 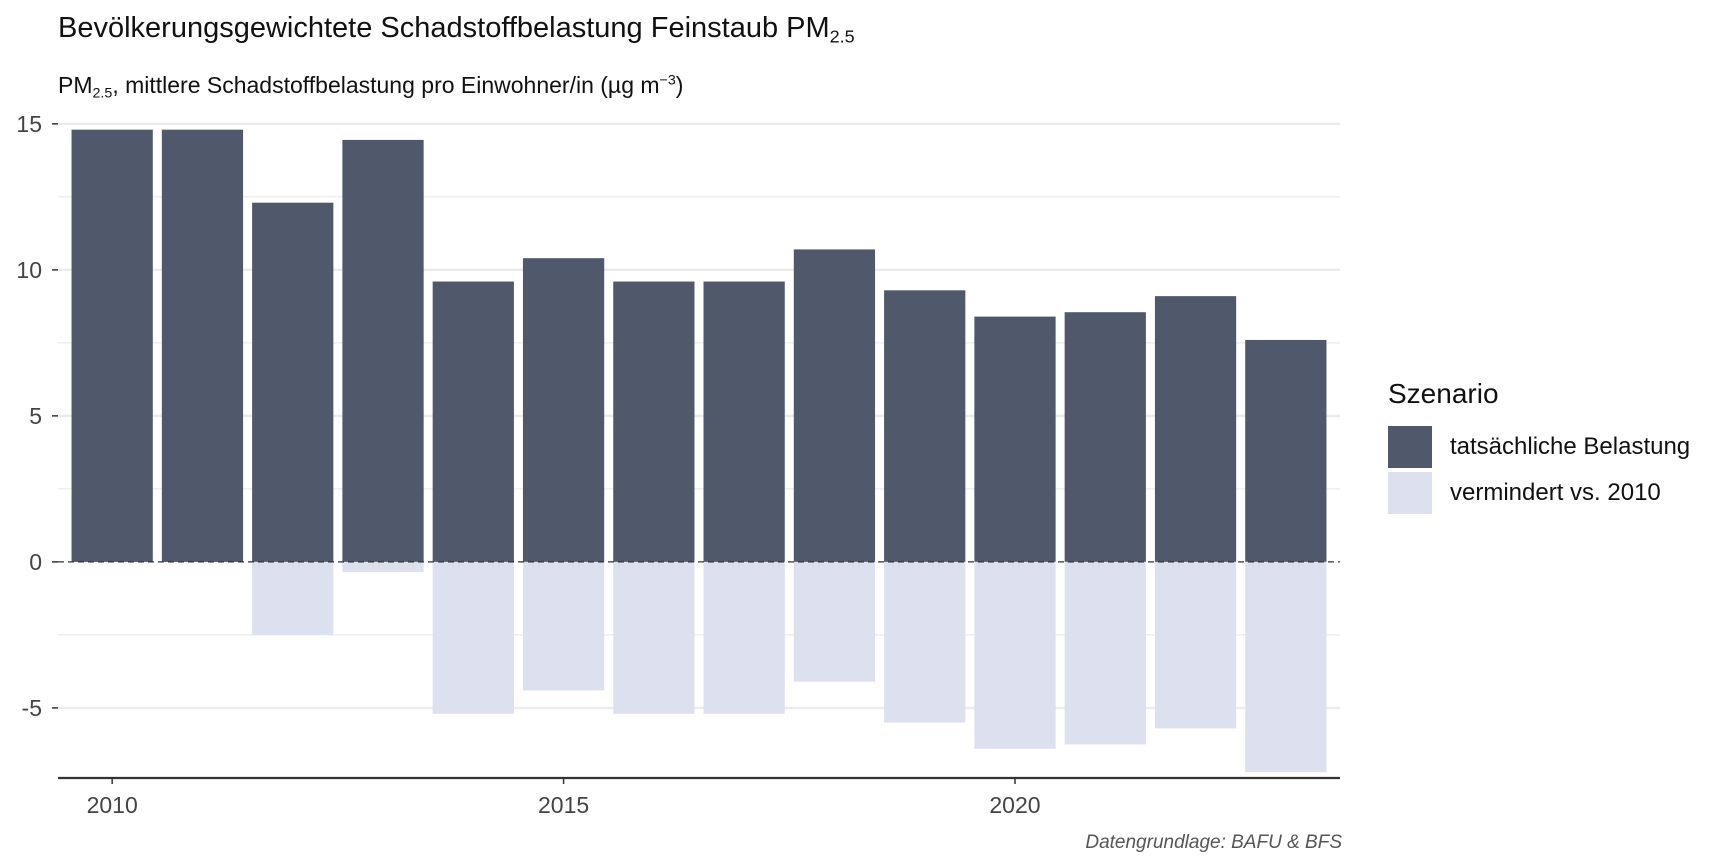 I want to click on bar-reduced-2018, so click(x=834, y=621).